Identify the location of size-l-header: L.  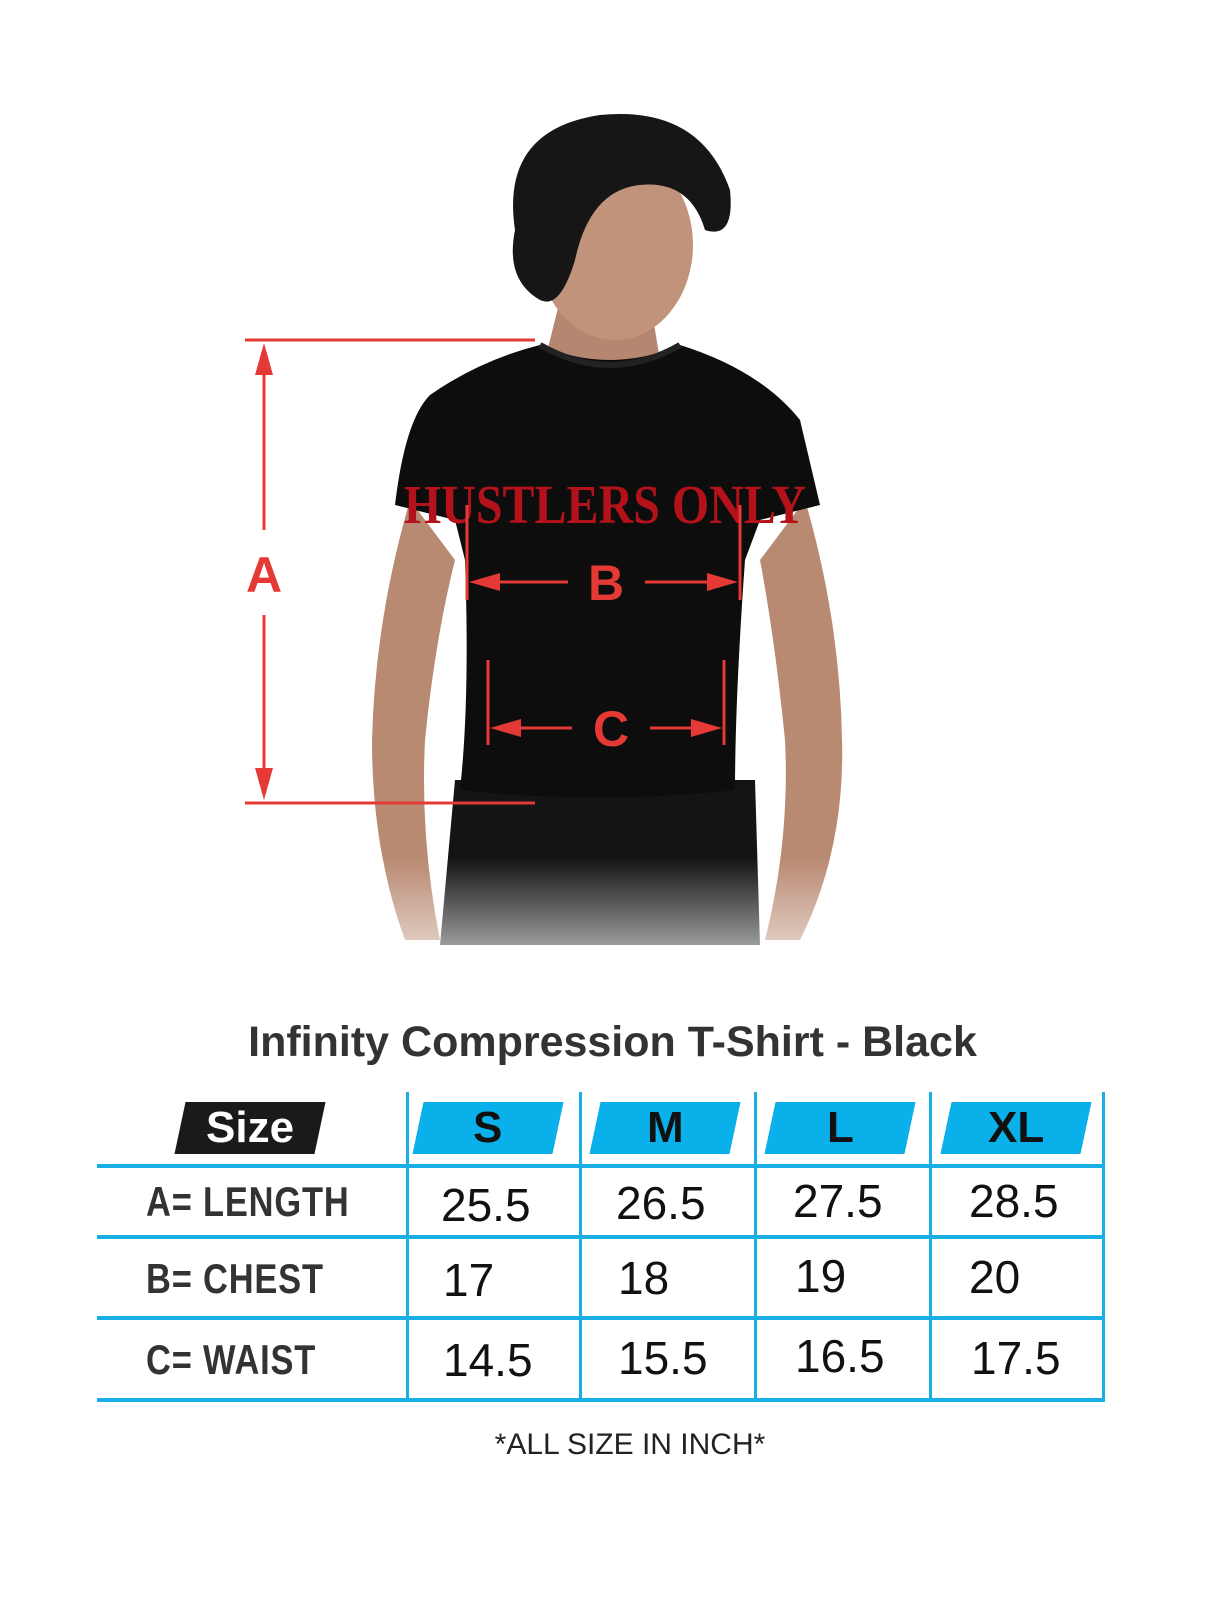
(840, 1128).